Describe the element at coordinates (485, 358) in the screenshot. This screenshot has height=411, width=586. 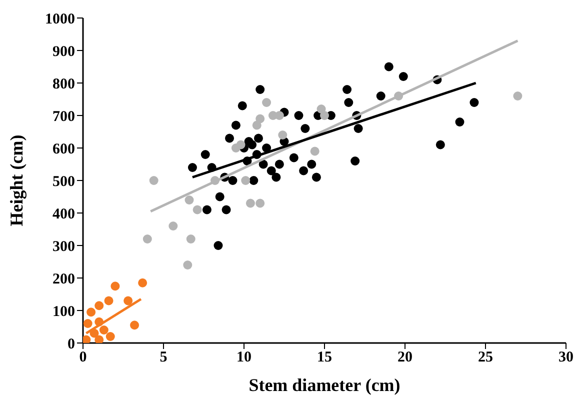
I see `x-tick-label: 25` at that location.